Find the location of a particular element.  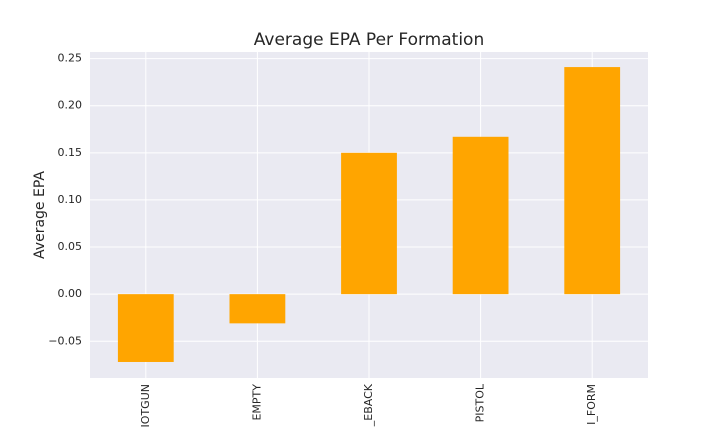

y-tick-label: 0.05 is located at coordinates (70, 246).